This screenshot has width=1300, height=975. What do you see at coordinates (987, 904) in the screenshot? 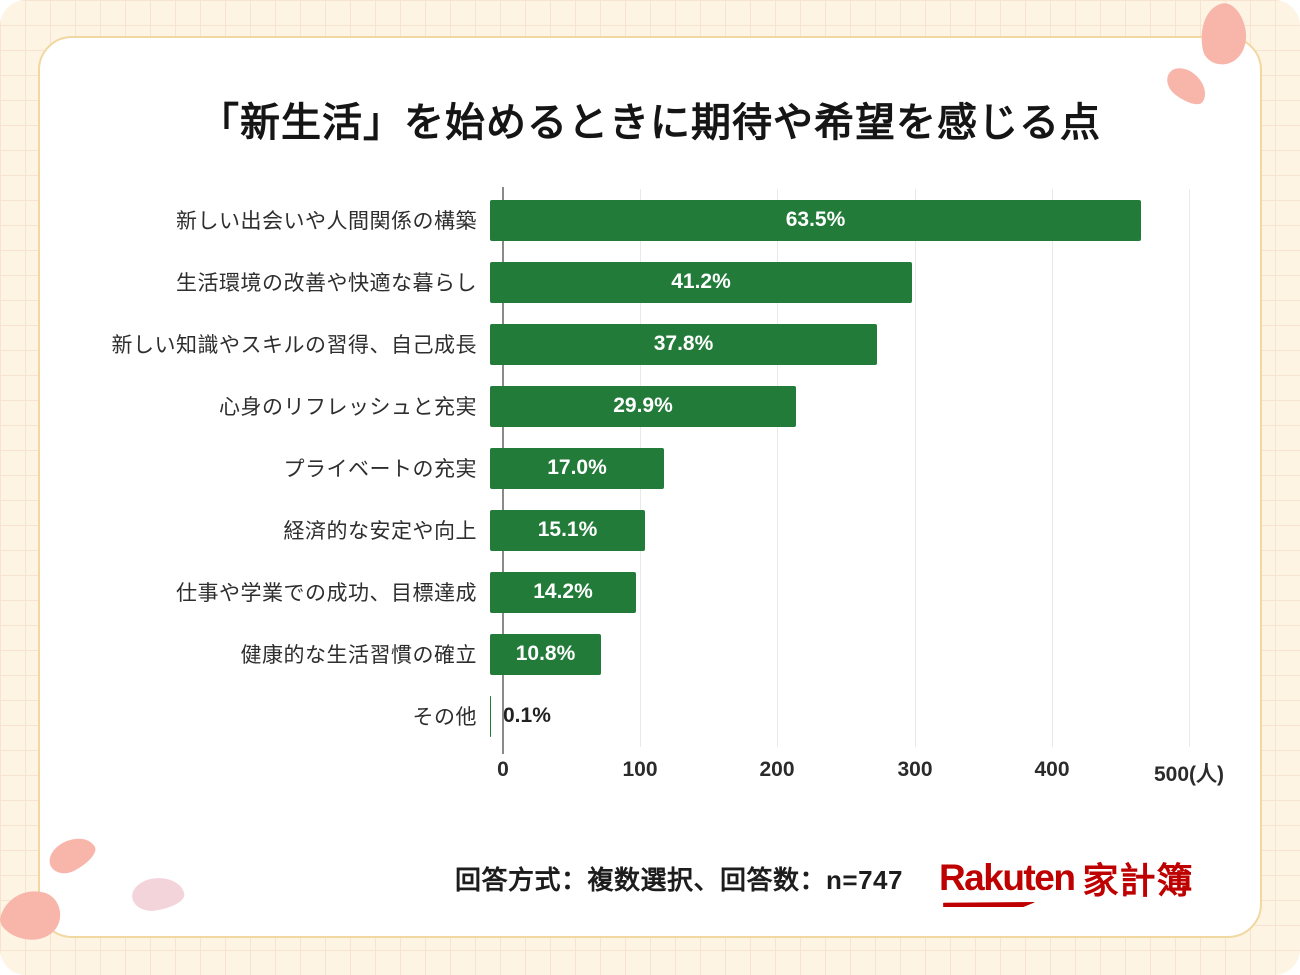
I see `rakuten-underline-icon` at bounding box center [987, 904].